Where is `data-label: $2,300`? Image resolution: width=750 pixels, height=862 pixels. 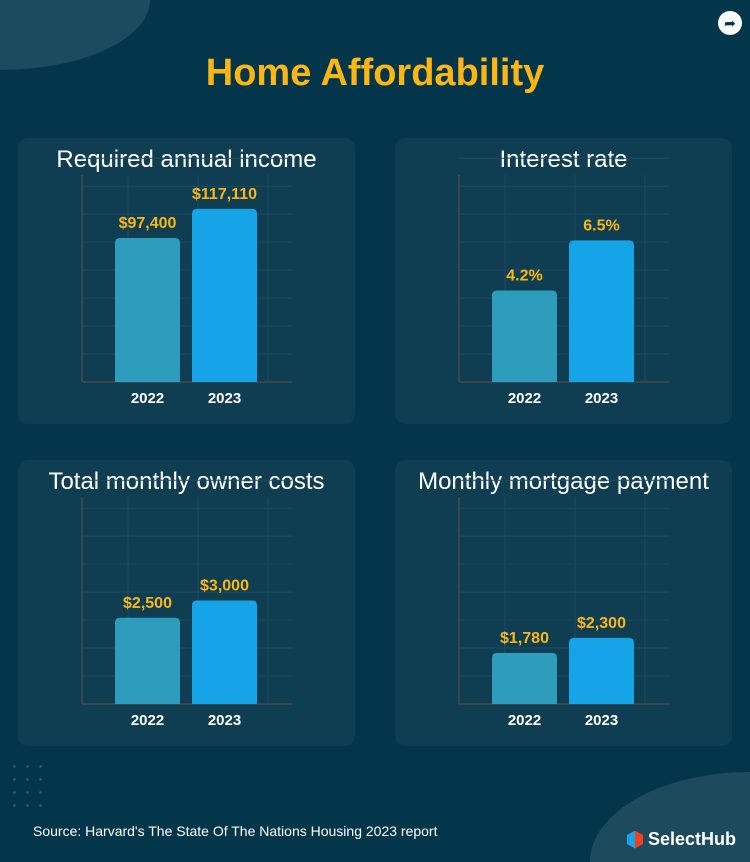
data-label: $2,300 is located at coordinates (601, 623).